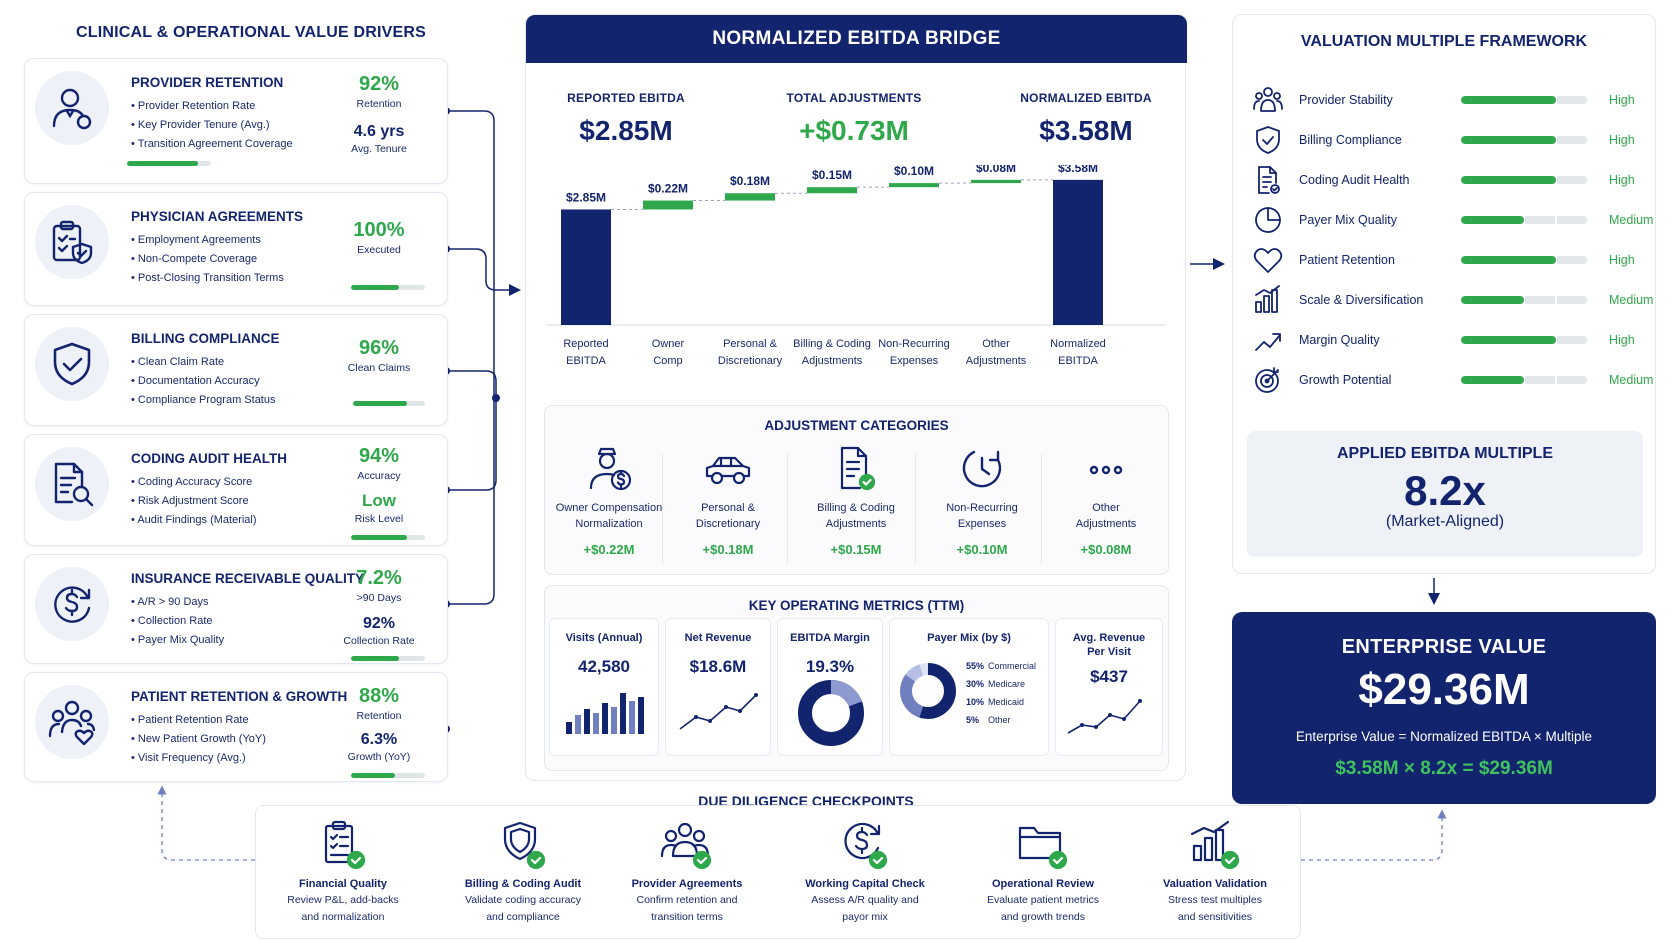 This screenshot has height=941, width=1672. What do you see at coordinates (379, 519) in the screenshot?
I see `metric-label: Risk Level` at bounding box center [379, 519].